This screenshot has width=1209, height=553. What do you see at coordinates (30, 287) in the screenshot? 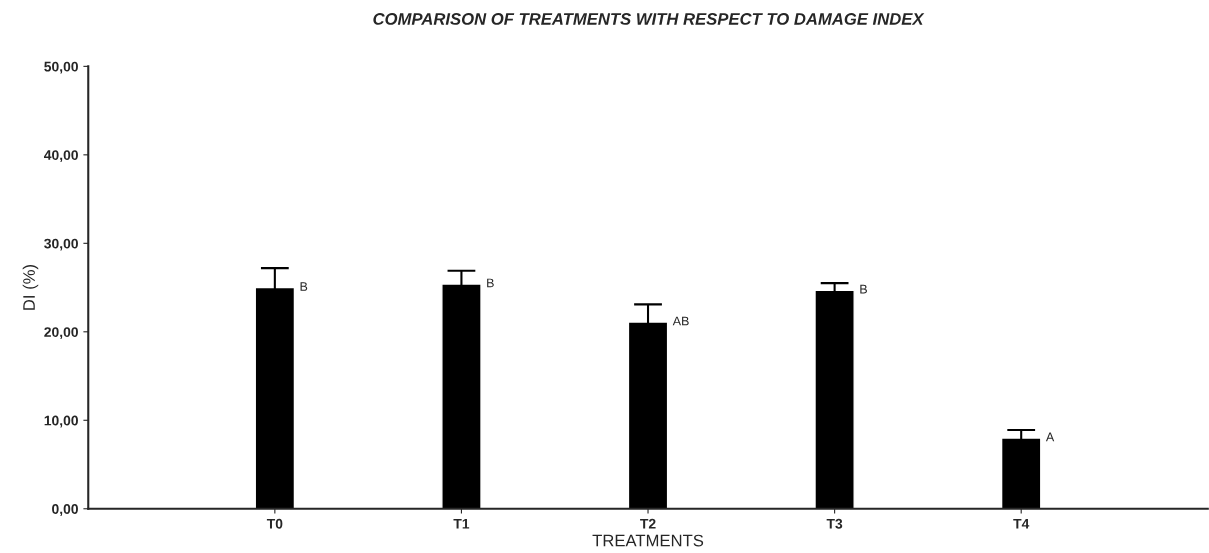
I see `y-axis-title: DI (%)` at bounding box center [30, 287].